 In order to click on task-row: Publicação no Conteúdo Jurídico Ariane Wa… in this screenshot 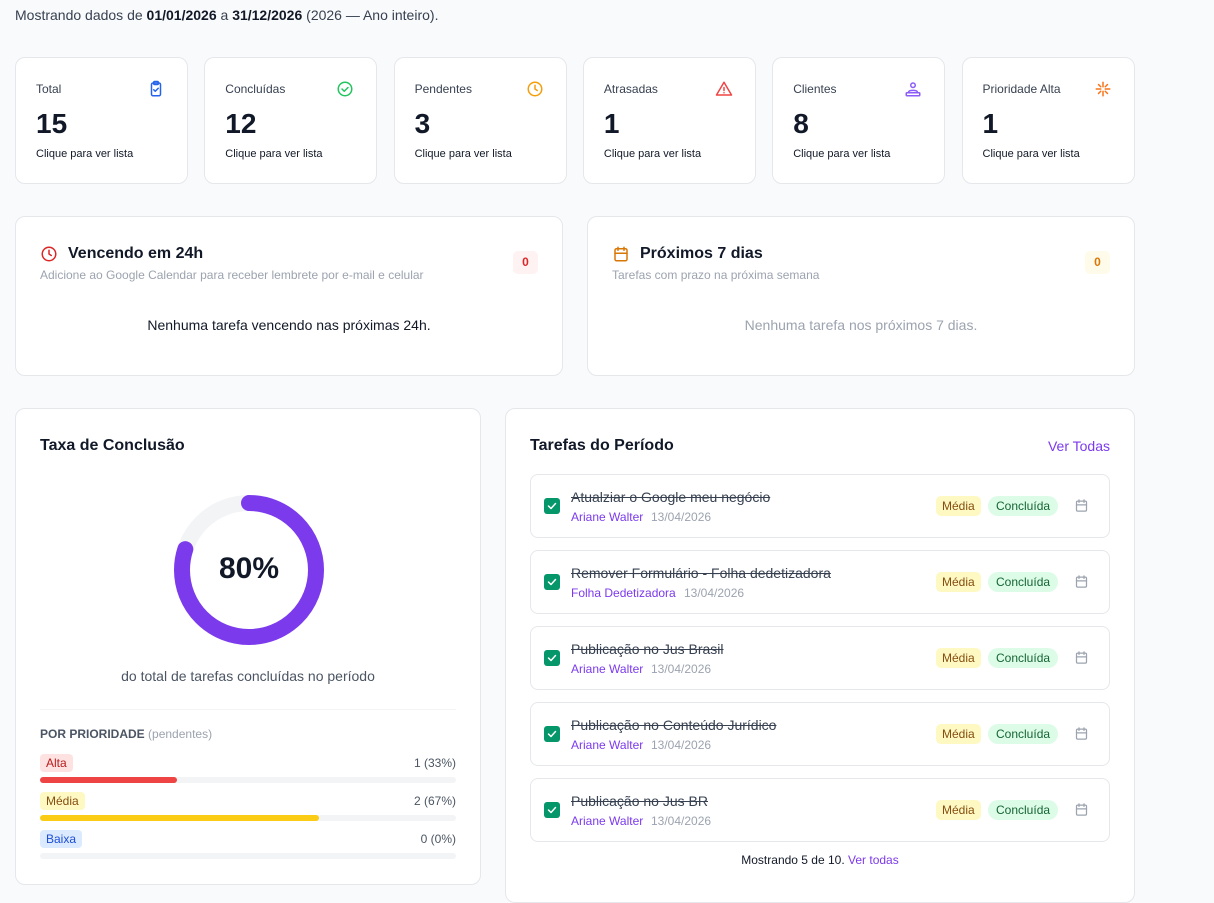, I will do `click(820, 734)`.